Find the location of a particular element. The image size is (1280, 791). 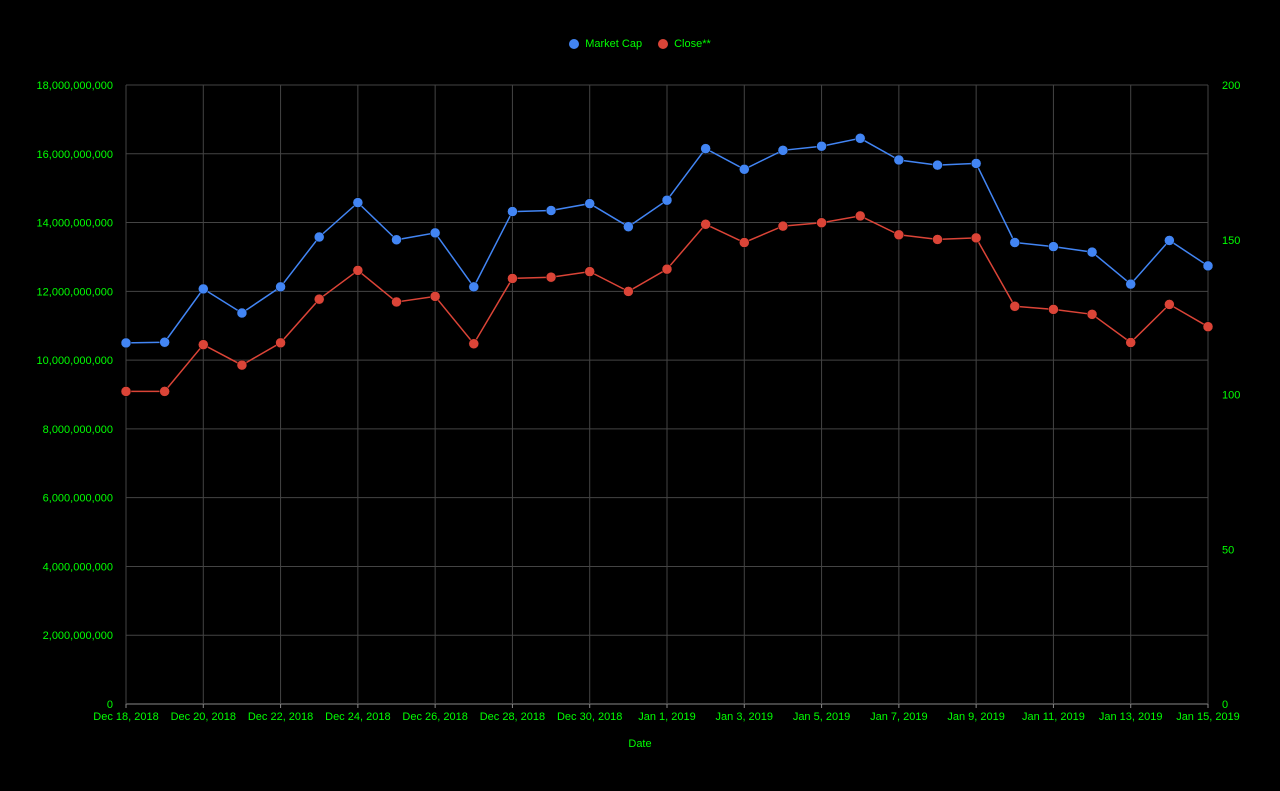

x-tick-label: Jan 3, 2019 is located at coordinates (745, 717).